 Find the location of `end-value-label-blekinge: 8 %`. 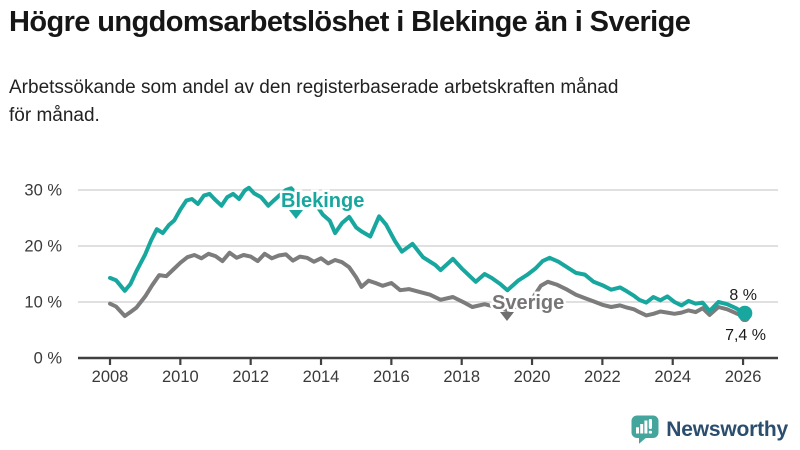

end-value-label-blekinge: 8 % is located at coordinates (743, 295).